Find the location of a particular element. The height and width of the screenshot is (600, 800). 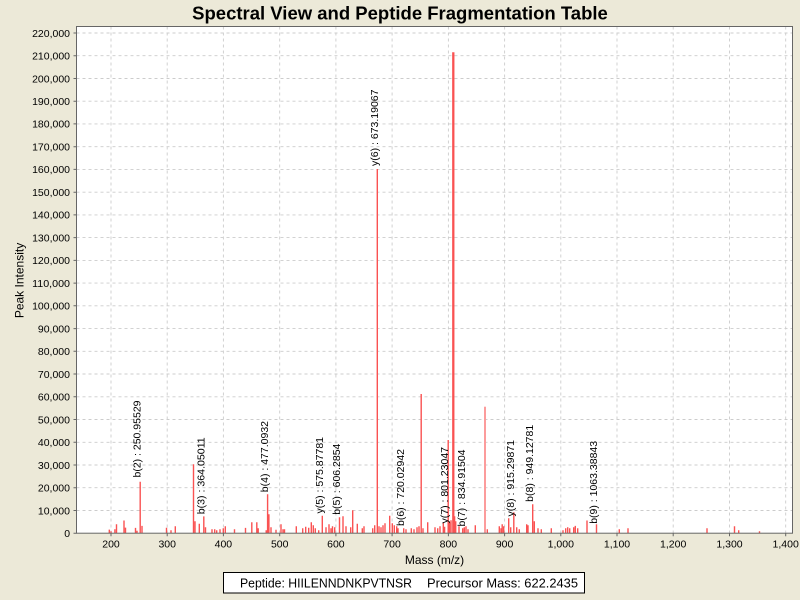

svg-text: 0 is located at coordinates (67, 534).